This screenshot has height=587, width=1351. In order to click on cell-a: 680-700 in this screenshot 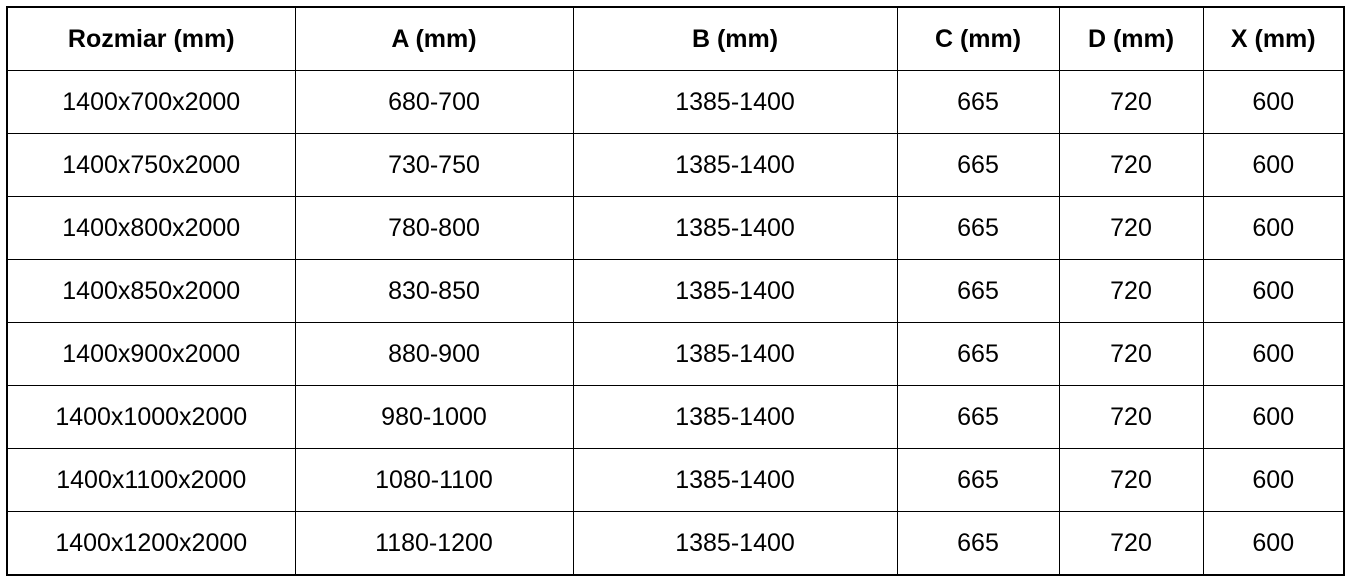, I will do `click(434, 102)`.